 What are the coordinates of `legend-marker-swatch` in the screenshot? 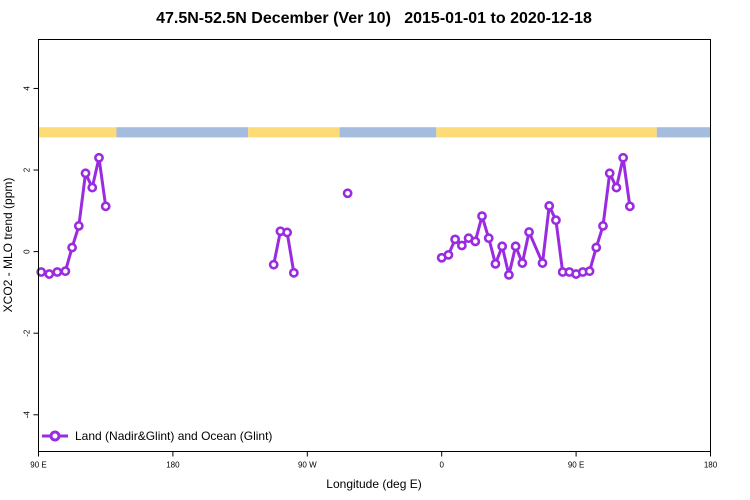 It's located at (55, 436).